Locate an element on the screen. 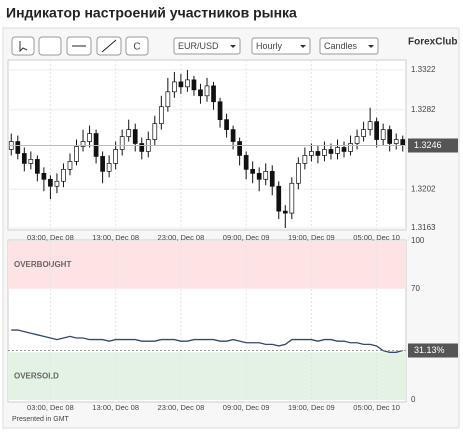 The height and width of the screenshot is (436, 463). last-price-label: 1.3246 is located at coordinates (428, 145).